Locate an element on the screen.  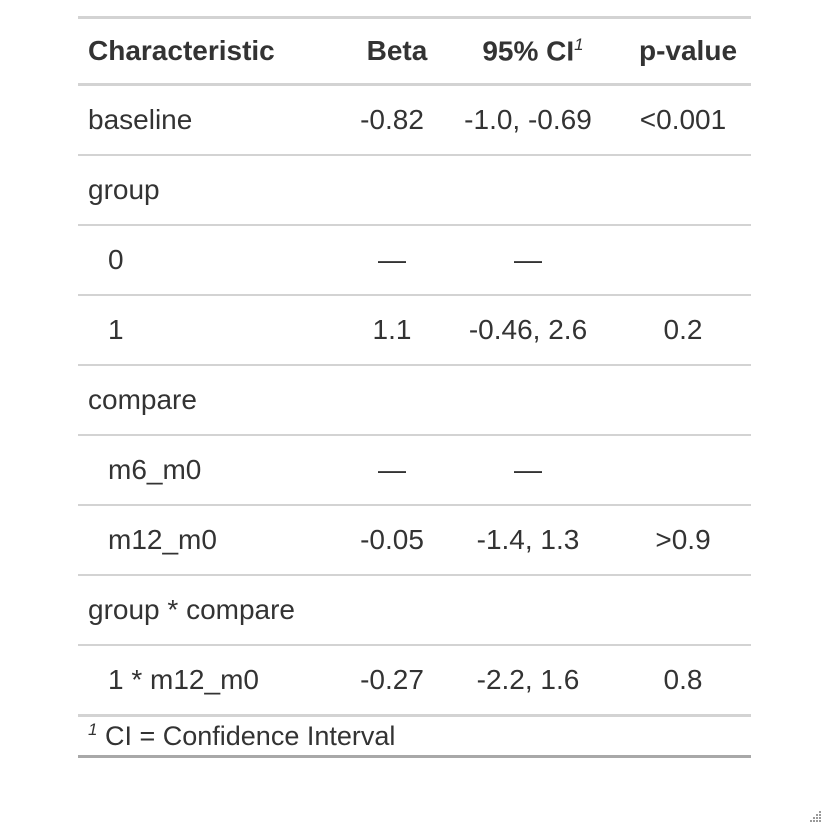
cell-pvalue: <0.001 is located at coordinates (683, 120).